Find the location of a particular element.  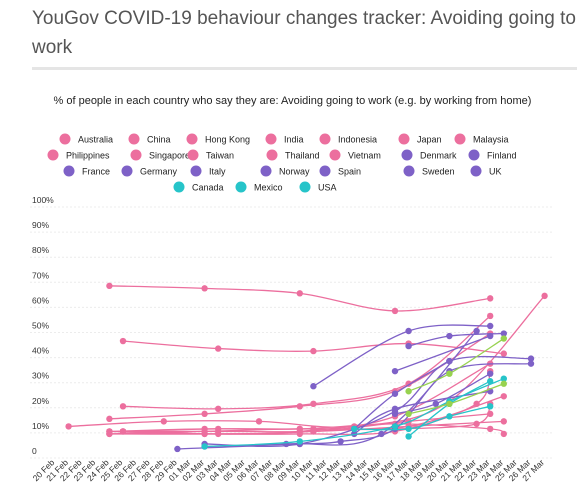

legend-item: France is located at coordinates (87, 171).